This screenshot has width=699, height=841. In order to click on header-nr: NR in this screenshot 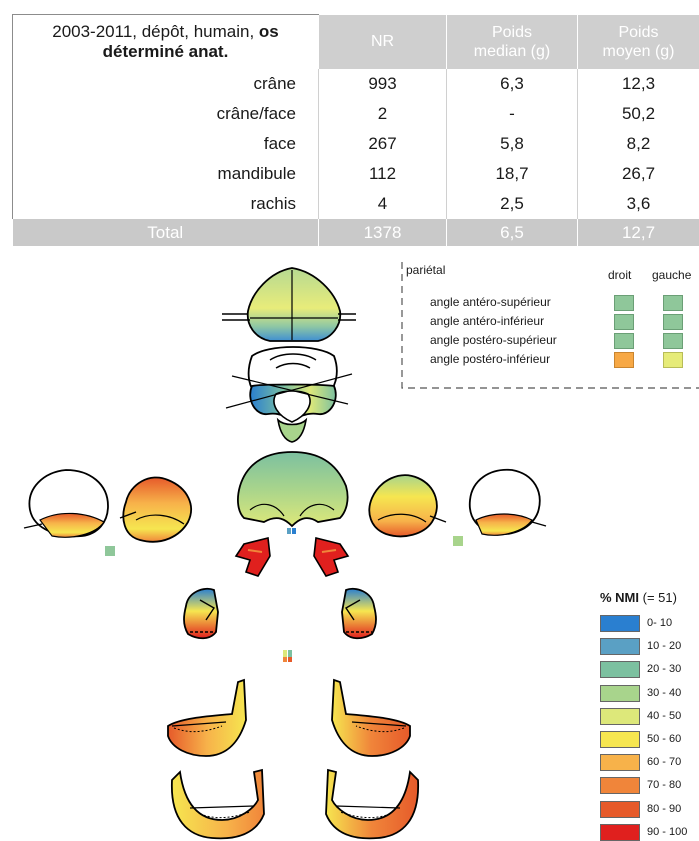, I will do `click(382, 41)`.